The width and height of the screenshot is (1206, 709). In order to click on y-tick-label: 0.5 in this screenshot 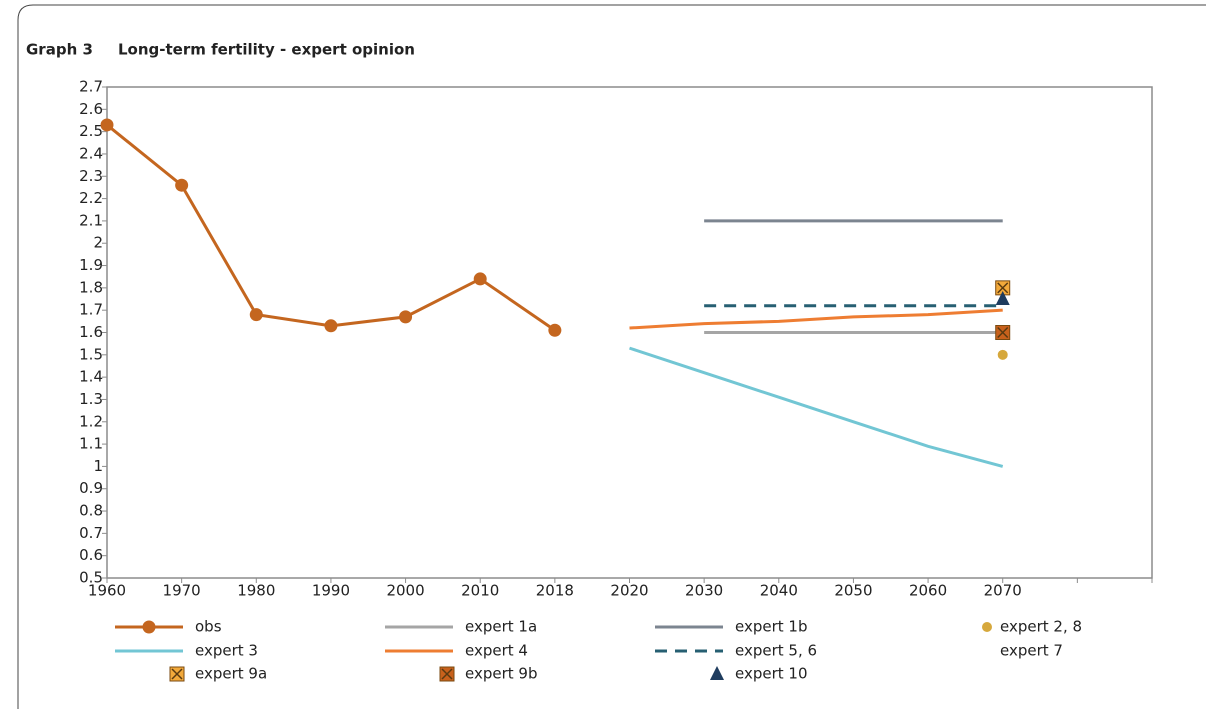, I will do `click(91, 578)`.